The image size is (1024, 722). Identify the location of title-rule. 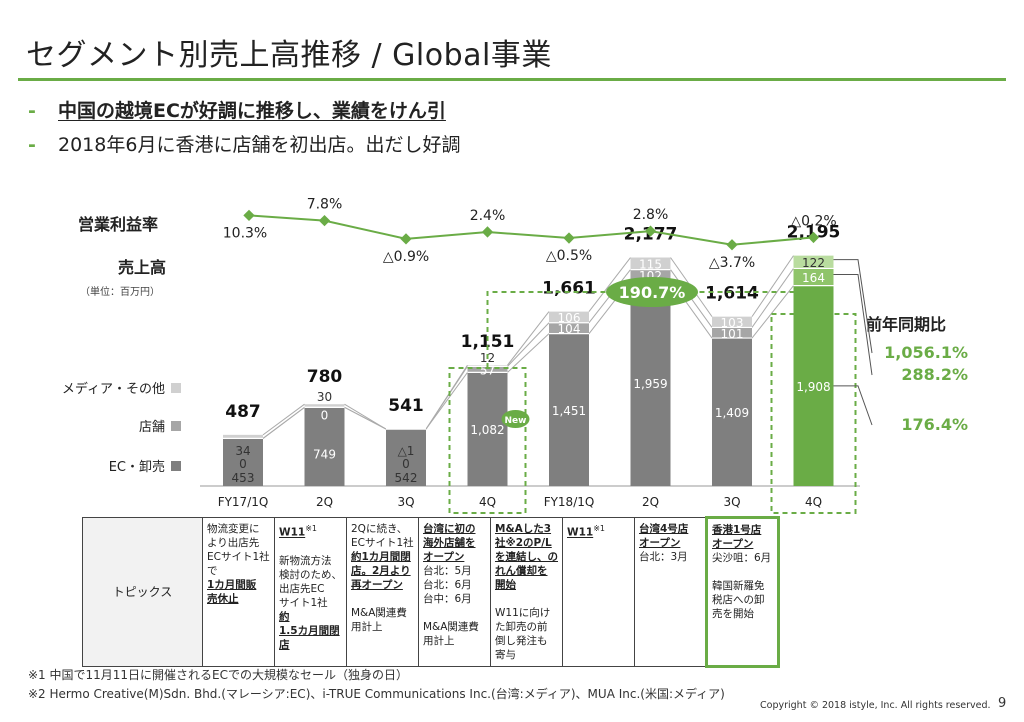
(512, 79).